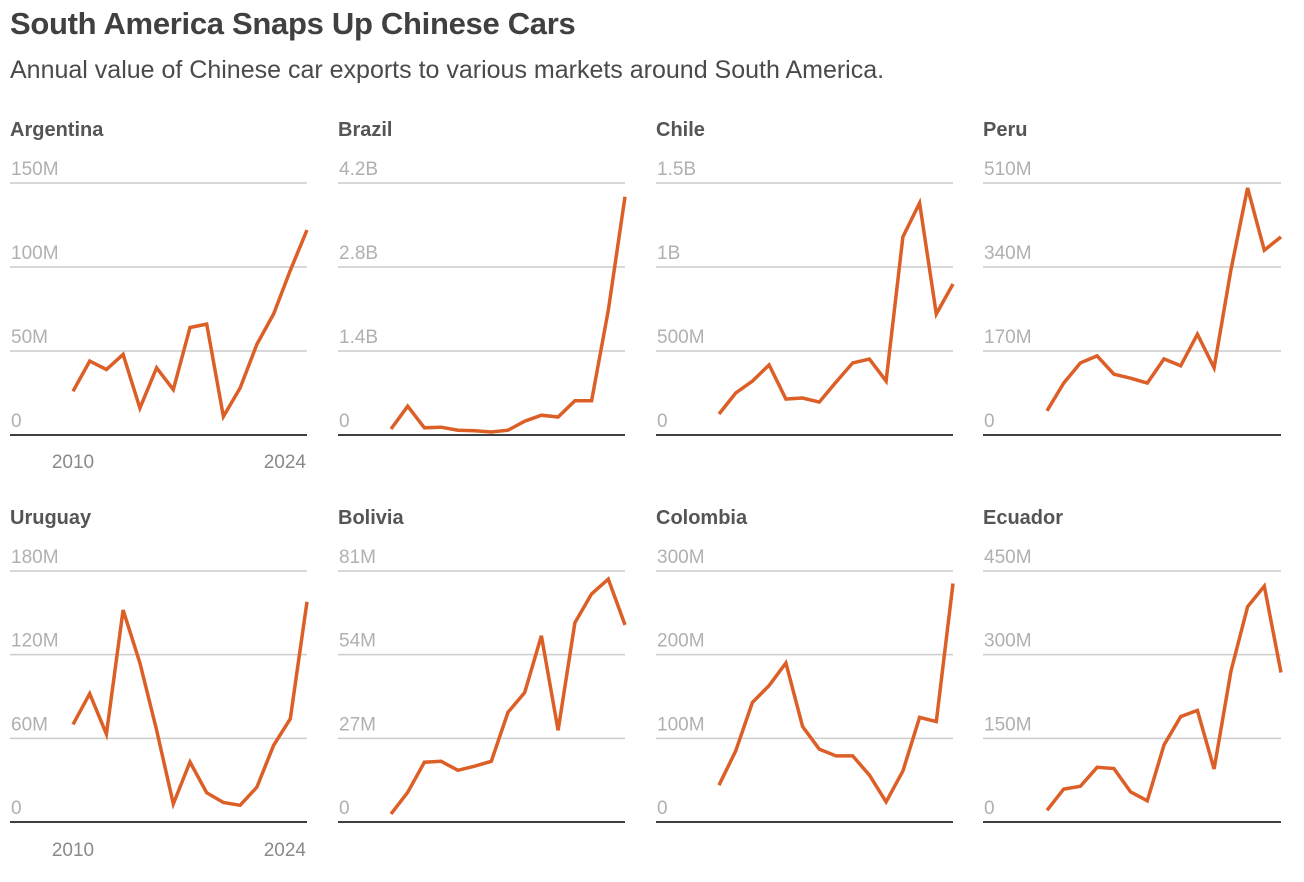  Describe the element at coordinates (29, 337) in the screenshot. I see `y-tick-label: 50M` at that location.